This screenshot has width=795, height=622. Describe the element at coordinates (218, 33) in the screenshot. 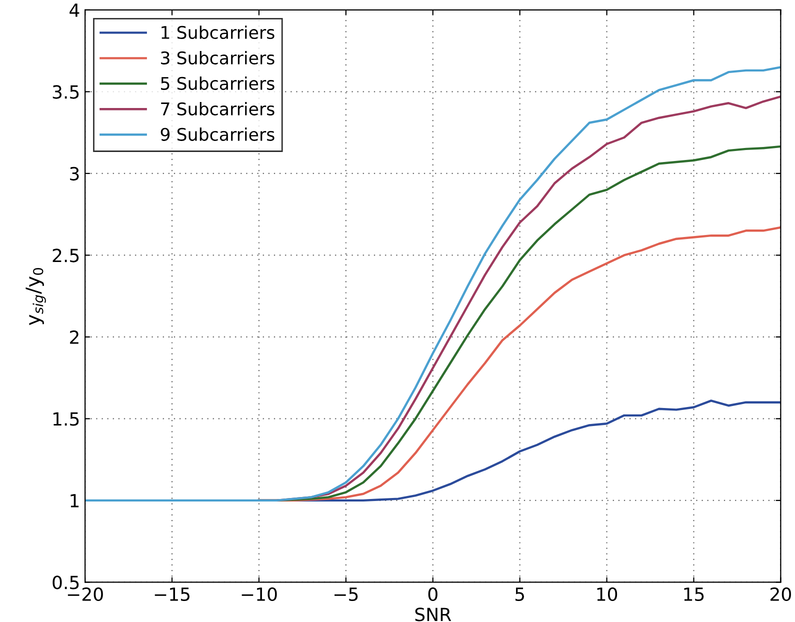

I see `legend-label: 1 Subcarriers` at that location.